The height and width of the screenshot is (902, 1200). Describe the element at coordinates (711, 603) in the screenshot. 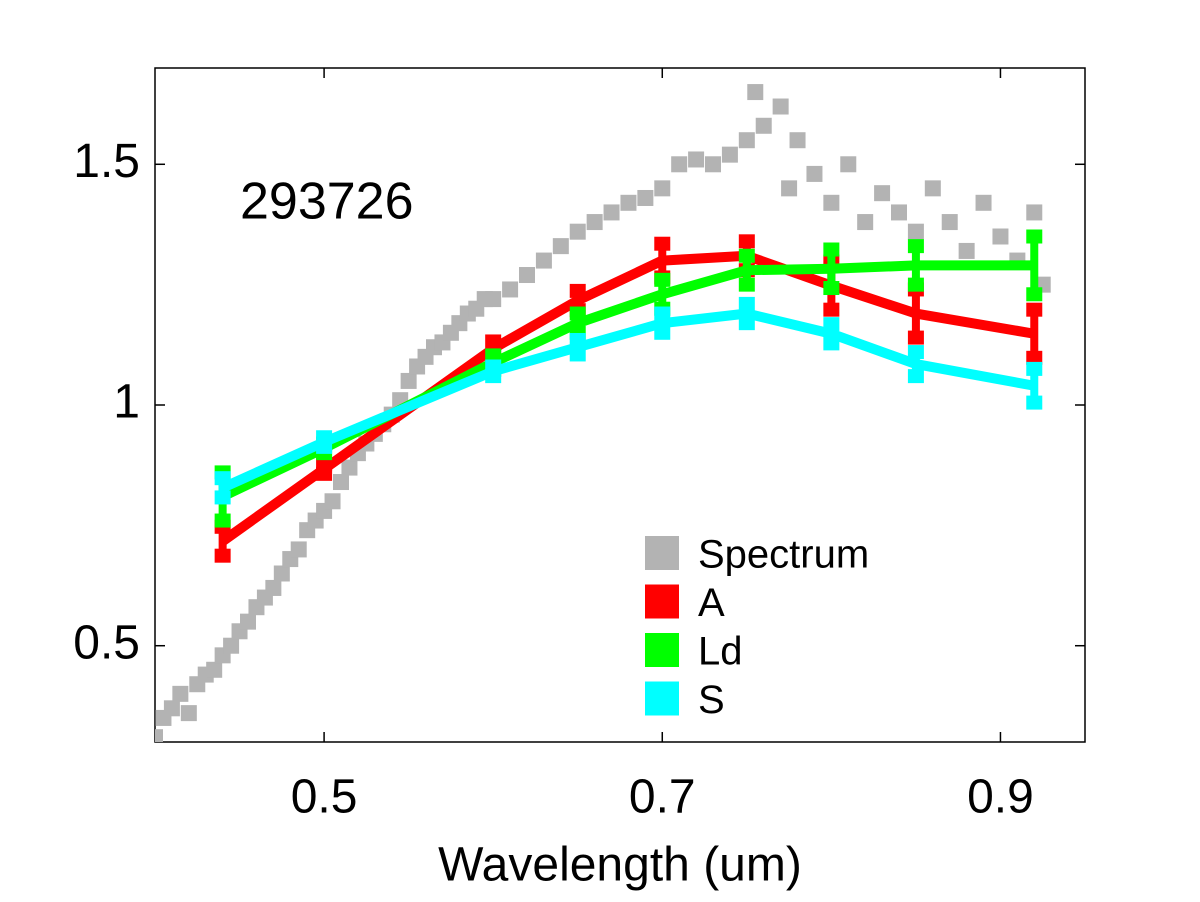

I see `legend-label: A` at that location.